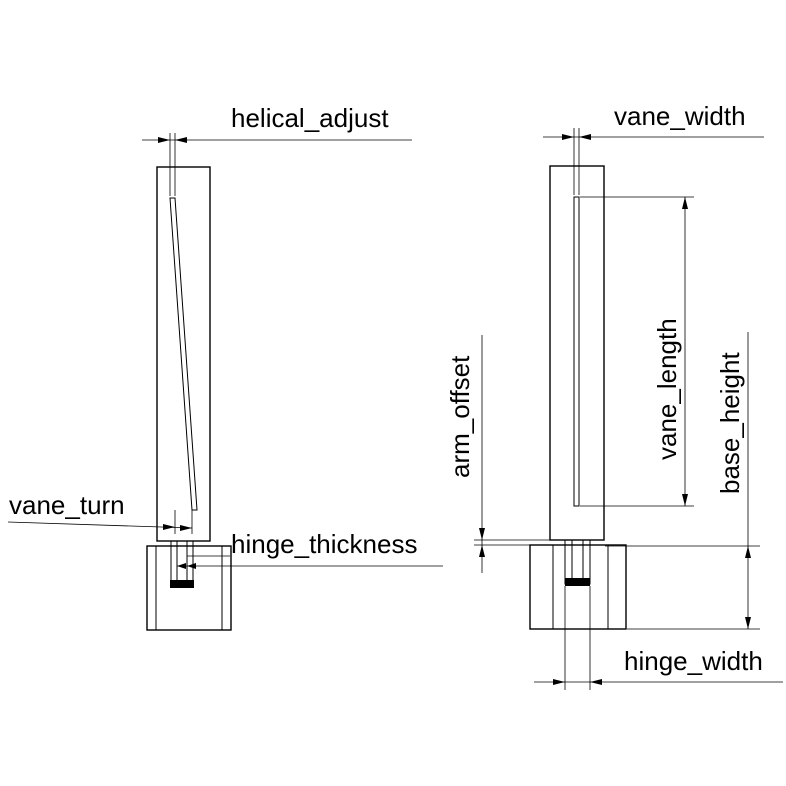 The height and width of the screenshot is (786, 786). What do you see at coordinates (181, 566) in the screenshot?
I see `hinge-thickness-arrow-left` at bounding box center [181, 566].